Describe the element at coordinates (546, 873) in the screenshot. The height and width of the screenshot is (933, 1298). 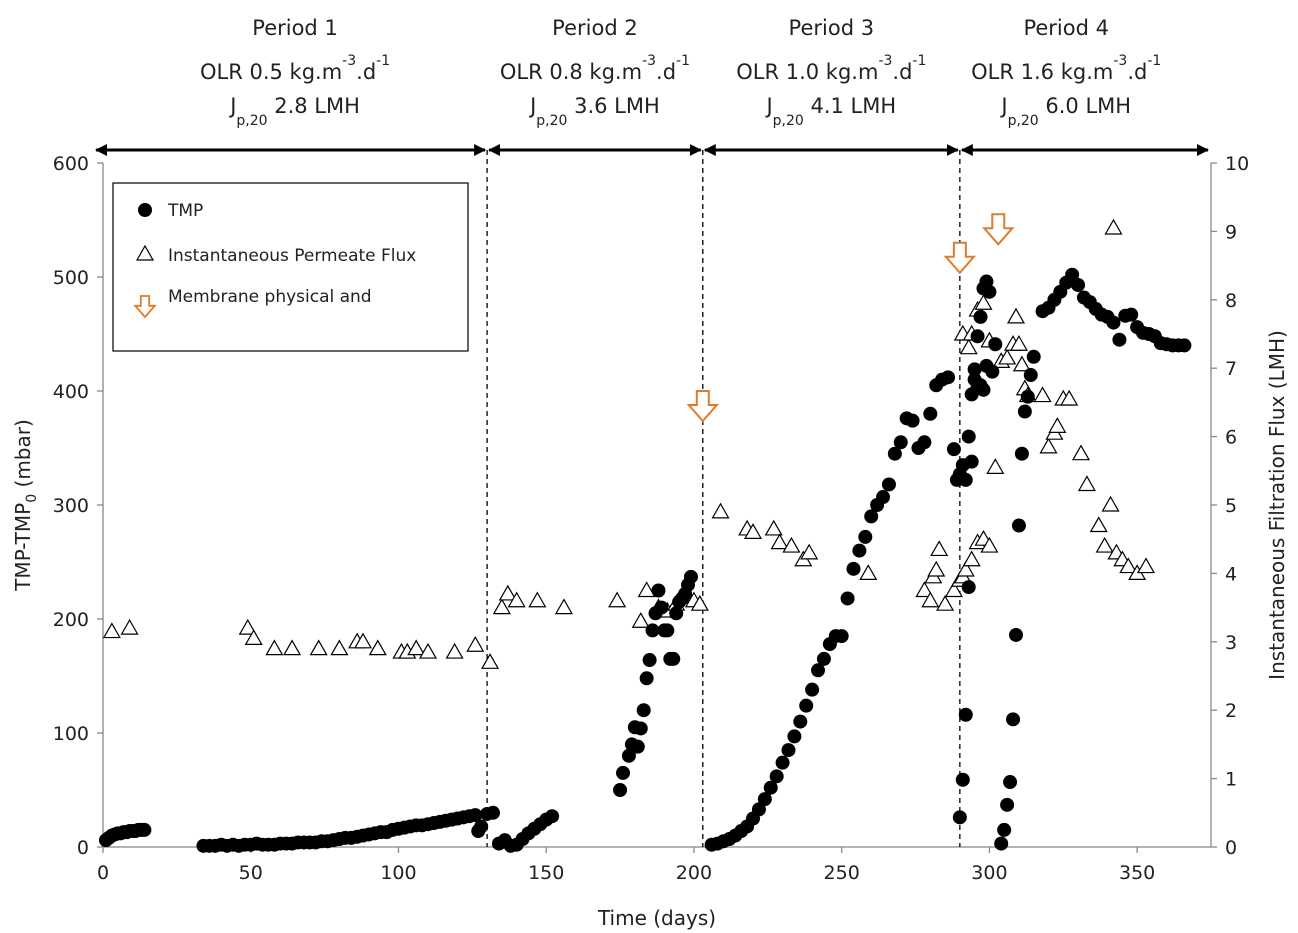
I see `x-tick-label: 150` at that location.